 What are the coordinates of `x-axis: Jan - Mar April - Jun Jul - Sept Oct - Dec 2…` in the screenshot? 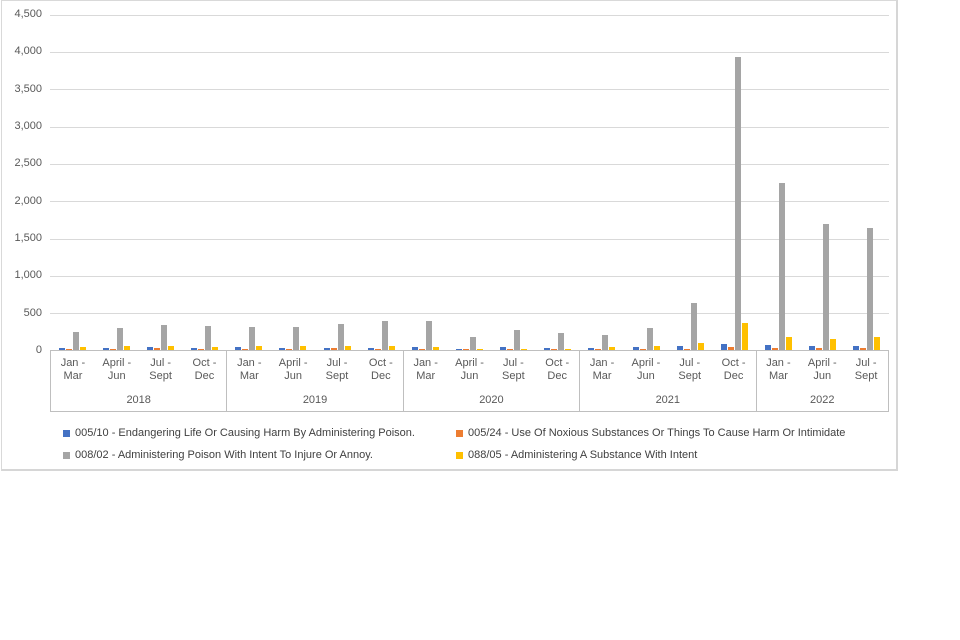 It's located at (469, 381).